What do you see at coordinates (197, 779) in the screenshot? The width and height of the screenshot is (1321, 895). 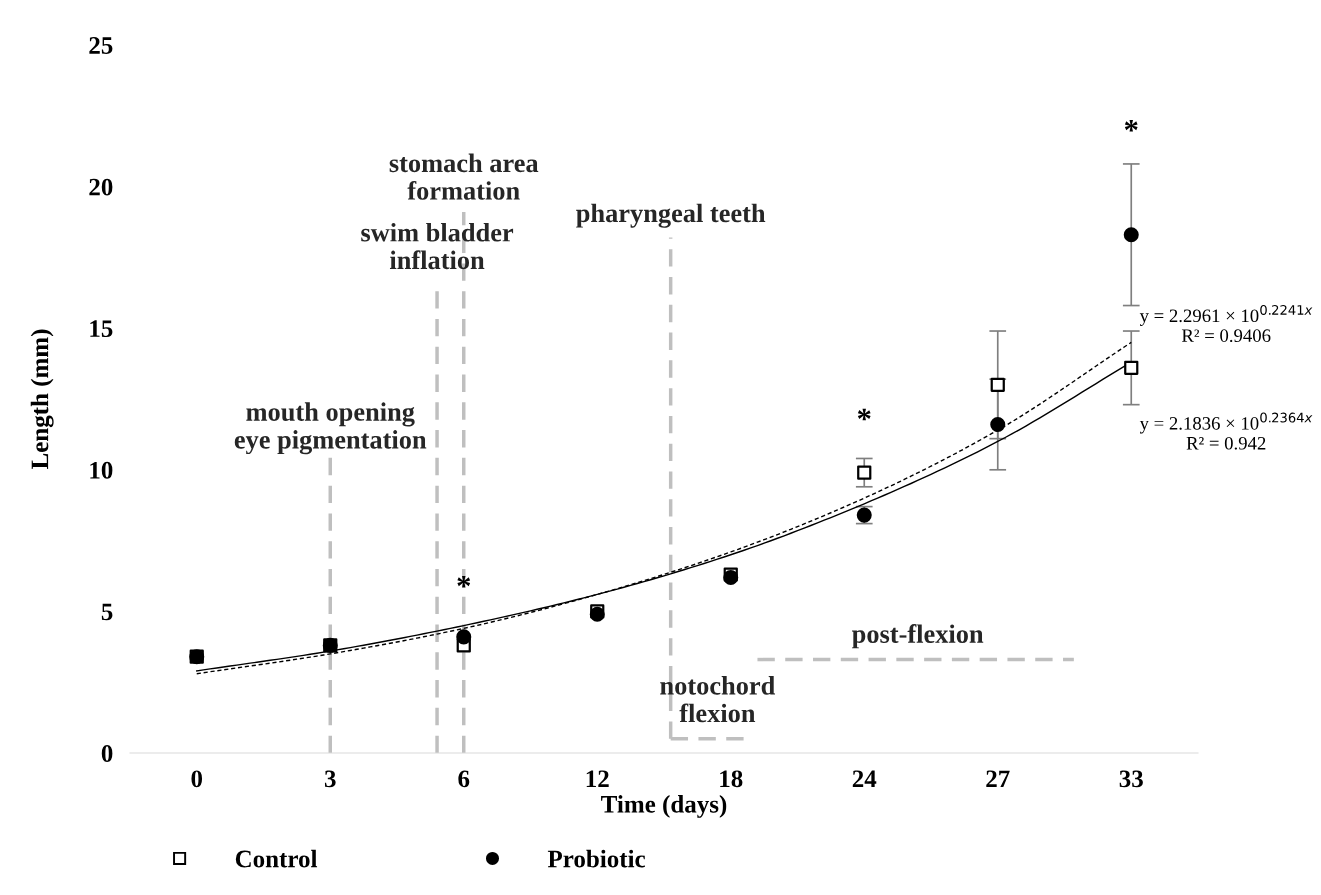 I see `x-tick-label: 0` at bounding box center [197, 779].